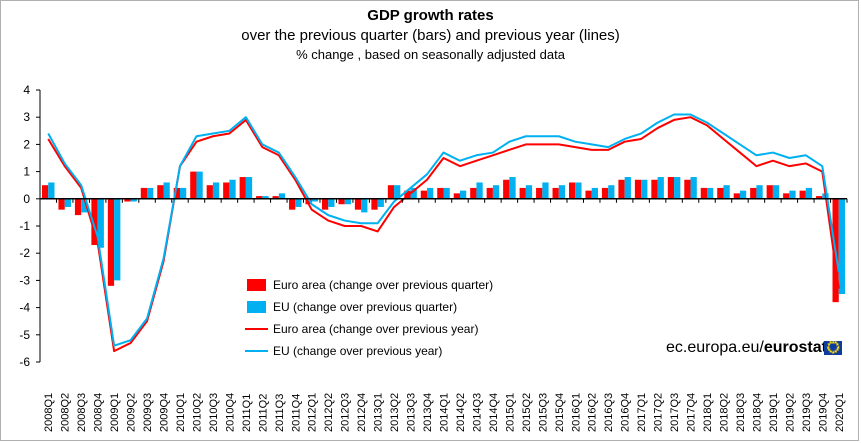 This screenshot has height=443, width=861. What do you see at coordinates (275, 197) in the screenshot?
I see `bar-euro-area-2011Q3` at bounding box center [275, 197].